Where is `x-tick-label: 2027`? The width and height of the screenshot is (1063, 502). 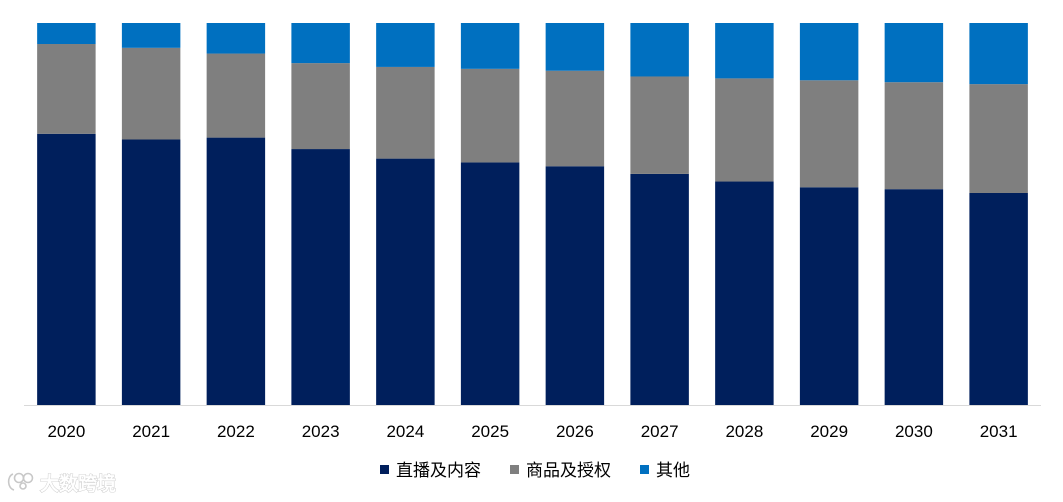
x-tick-label: 2027 is located at coordinates (660, 431).